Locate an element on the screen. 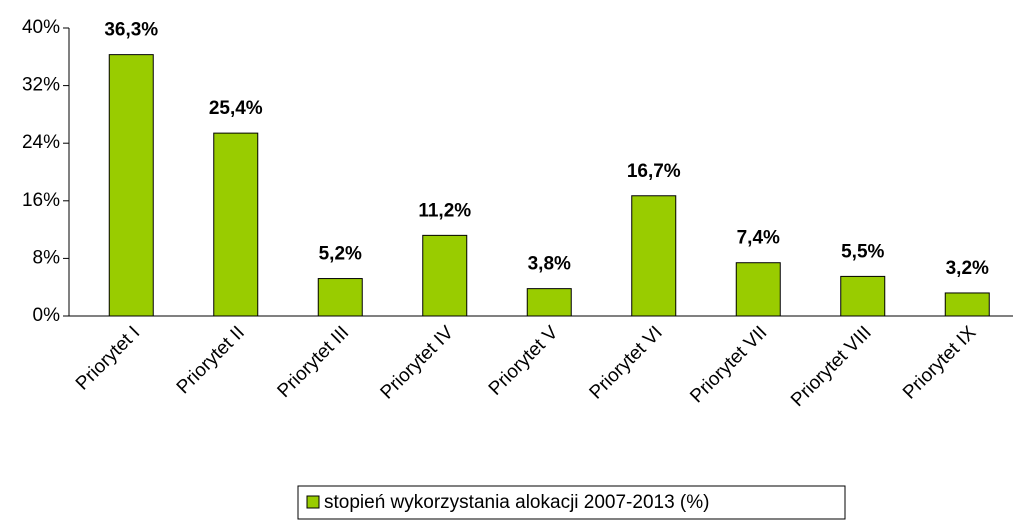 Image resolution: width=1013 pixels, height=521 pixels. x-tick-label: Priorytet I is located at coordinates (108, 358).